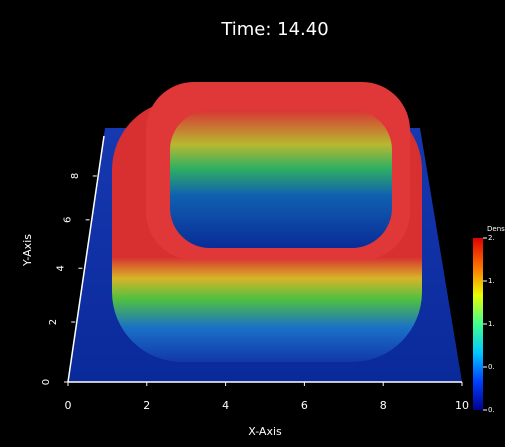  I want to click on y-tick-label: 2, so click(53, 322).